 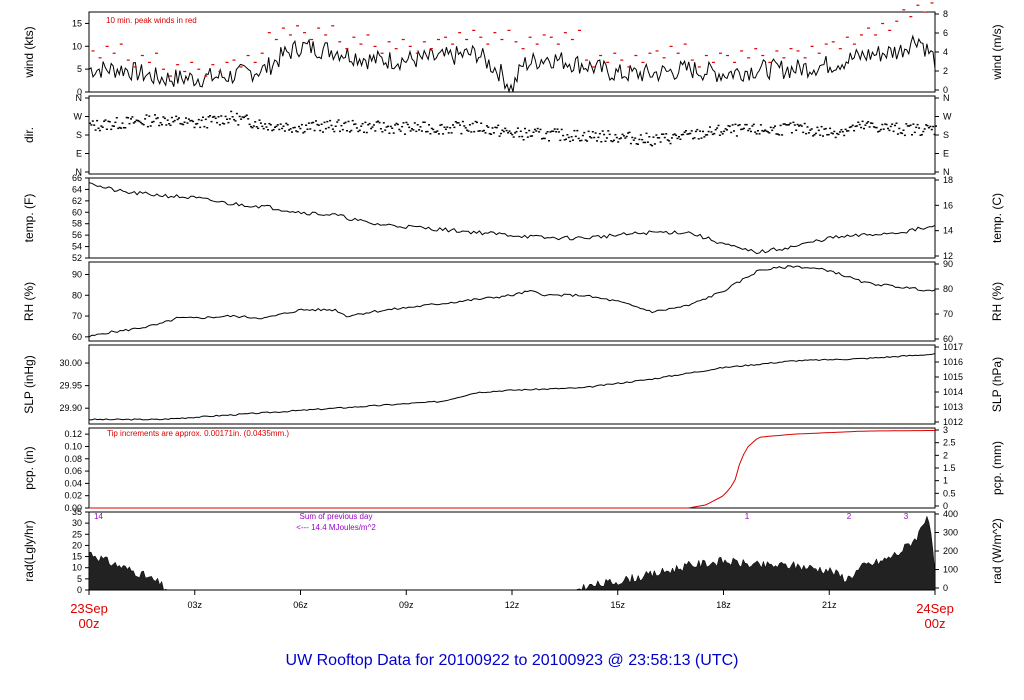 What do you see at coordinates (617, 605) in the screenshot?
I see `time-tick-label: 15z` at bounding box center [617, 605].